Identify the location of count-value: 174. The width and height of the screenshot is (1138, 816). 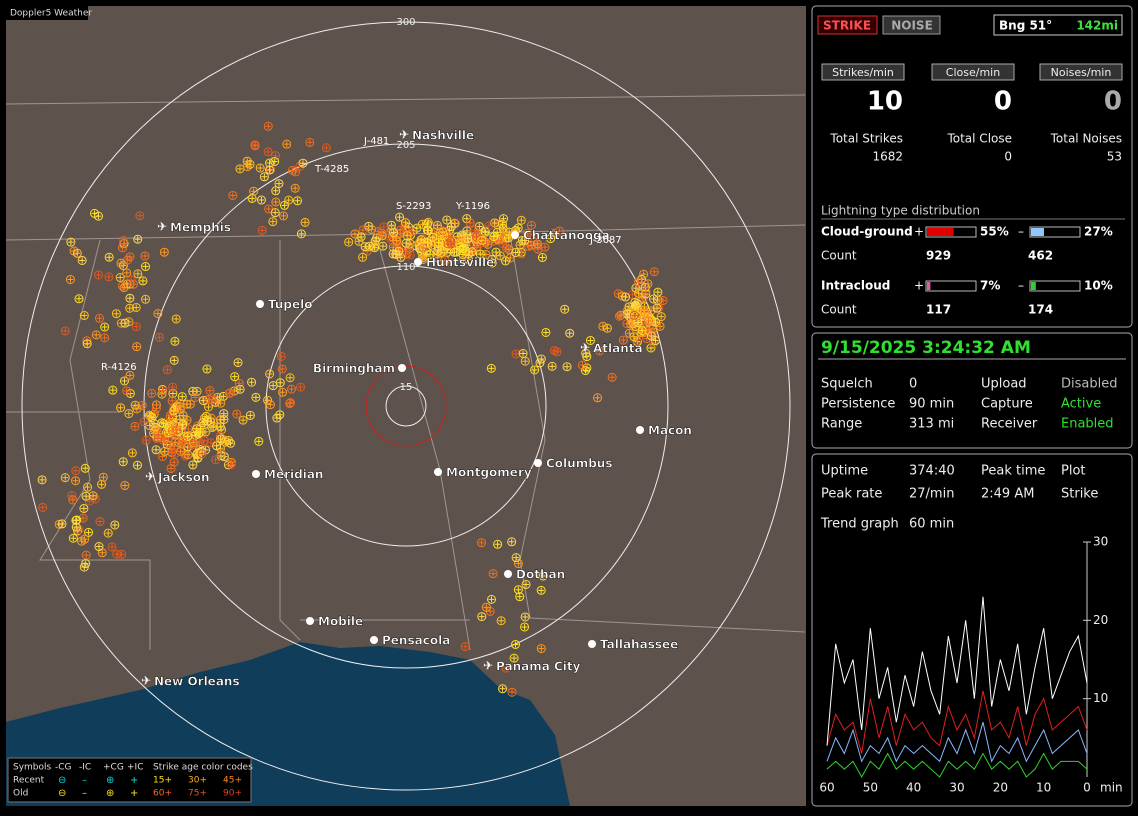
(1040, 310).